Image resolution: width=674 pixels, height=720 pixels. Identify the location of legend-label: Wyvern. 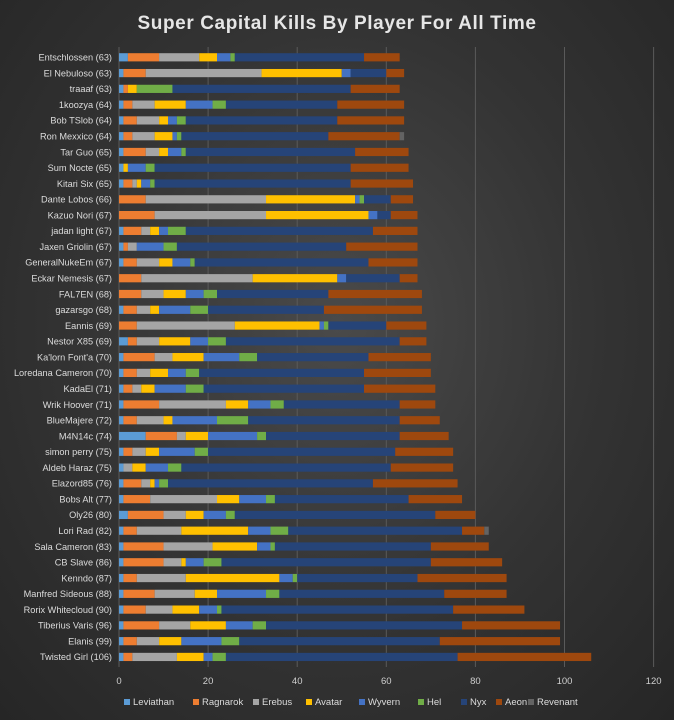
(384, 702).